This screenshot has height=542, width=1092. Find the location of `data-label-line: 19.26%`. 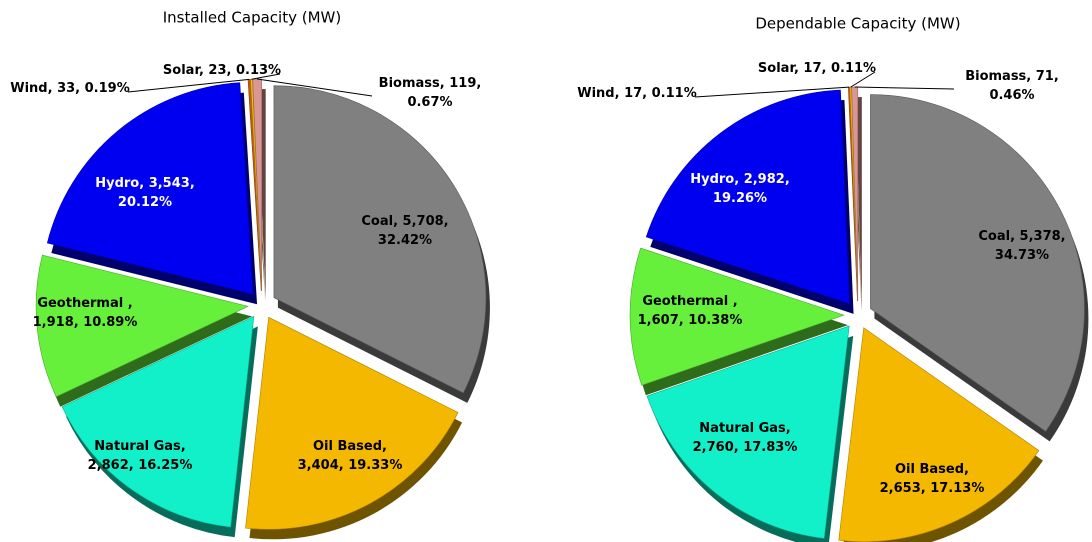

data-label-line: 19.26% is located at coordinates (740, 198).